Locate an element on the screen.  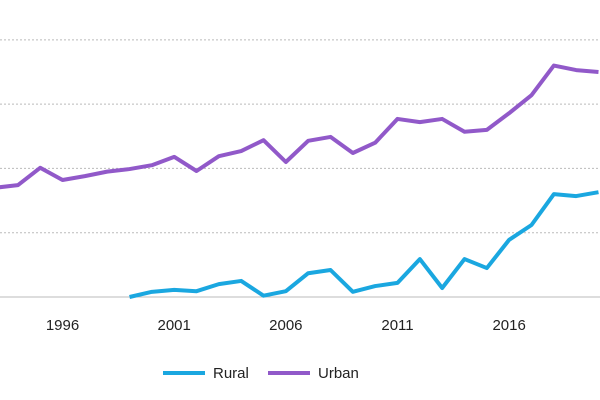
x-tick-label: 2006 is located at coordinates (285, 325).